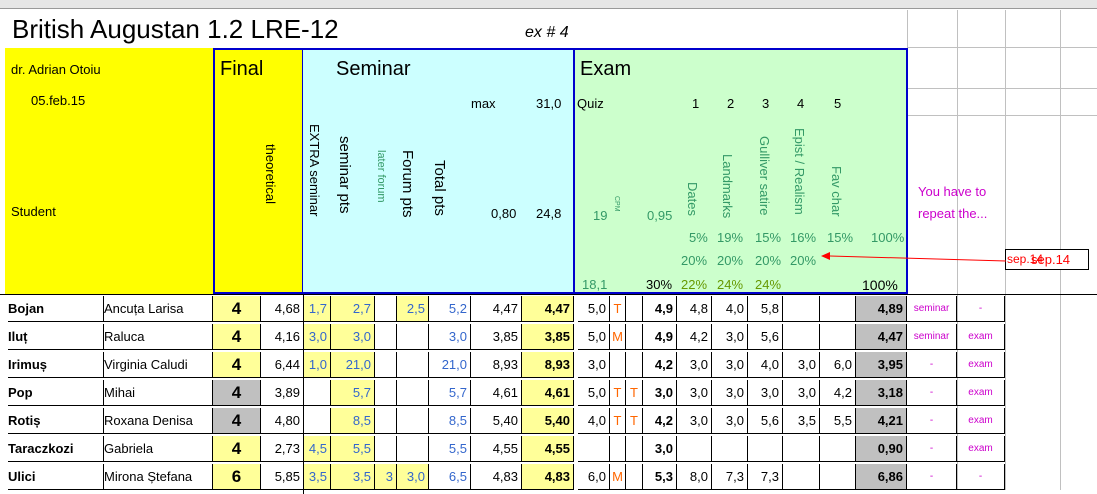 The image size is (1097, 494). Describe the element at coordinates (450, 365) in the screenshot. I see `cell-total: 21,0` at that location.